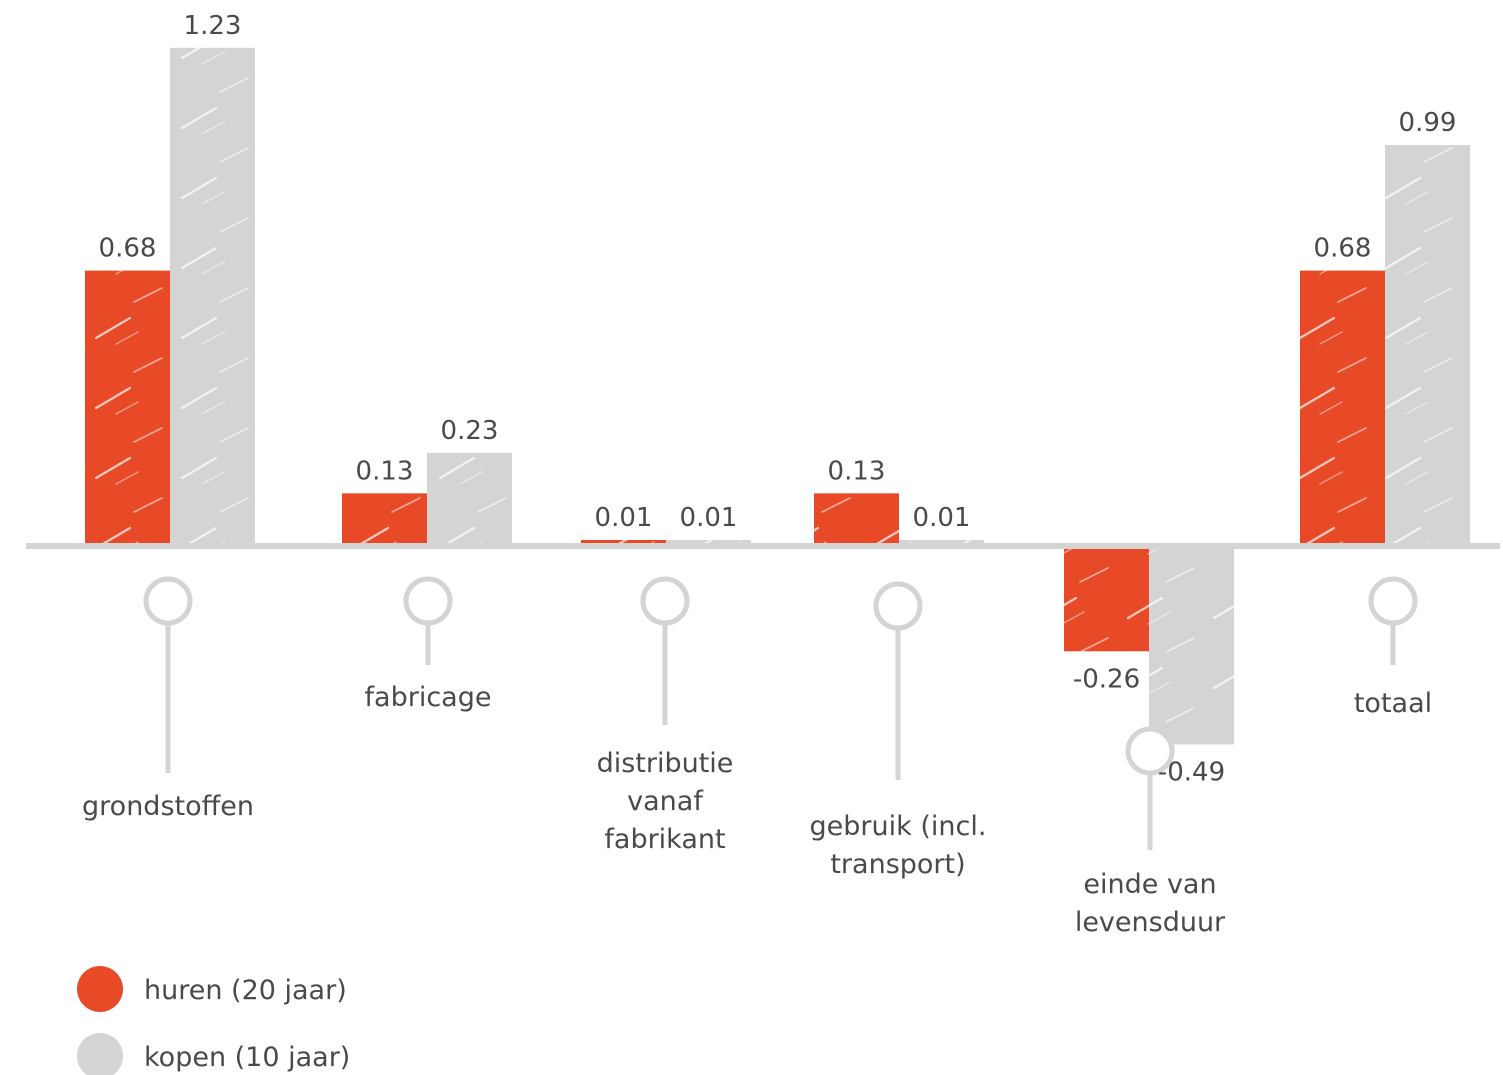 Image resolution: width=1503 pixels, height=1075 pixels. I want to click on category-label-2: distributie vanaf fabrikant, so click(665, 801).